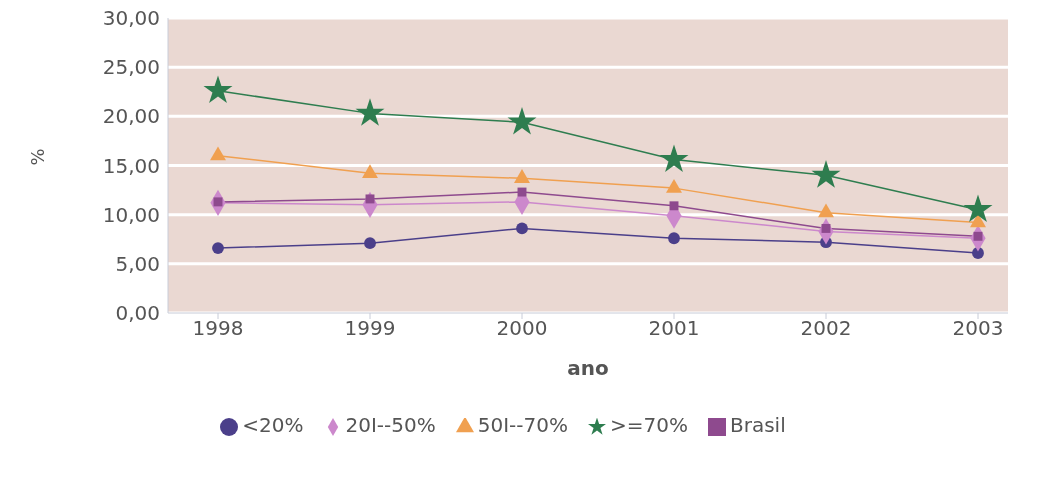  Describe the element at coordinates (390, 425) in the screenshot. I see `legend-label: 20I--50%` at that location.